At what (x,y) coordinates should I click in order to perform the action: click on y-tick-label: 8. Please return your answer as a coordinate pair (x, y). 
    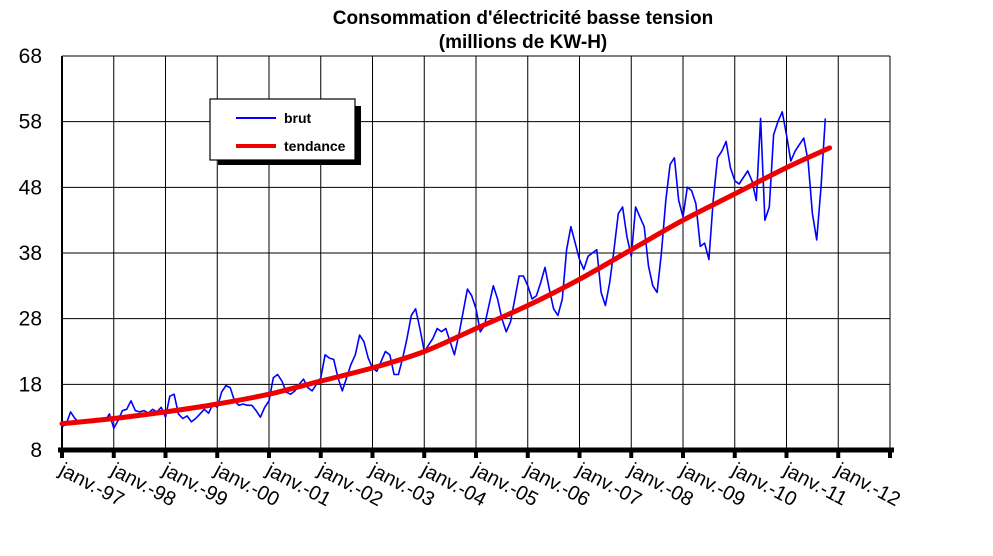
    Looking at the image, I should click on (36, 450).